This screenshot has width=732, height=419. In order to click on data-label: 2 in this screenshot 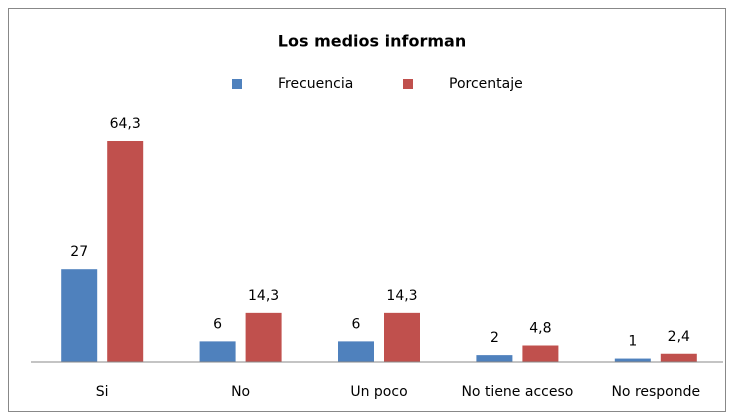, I will do `click(494, 338)`.